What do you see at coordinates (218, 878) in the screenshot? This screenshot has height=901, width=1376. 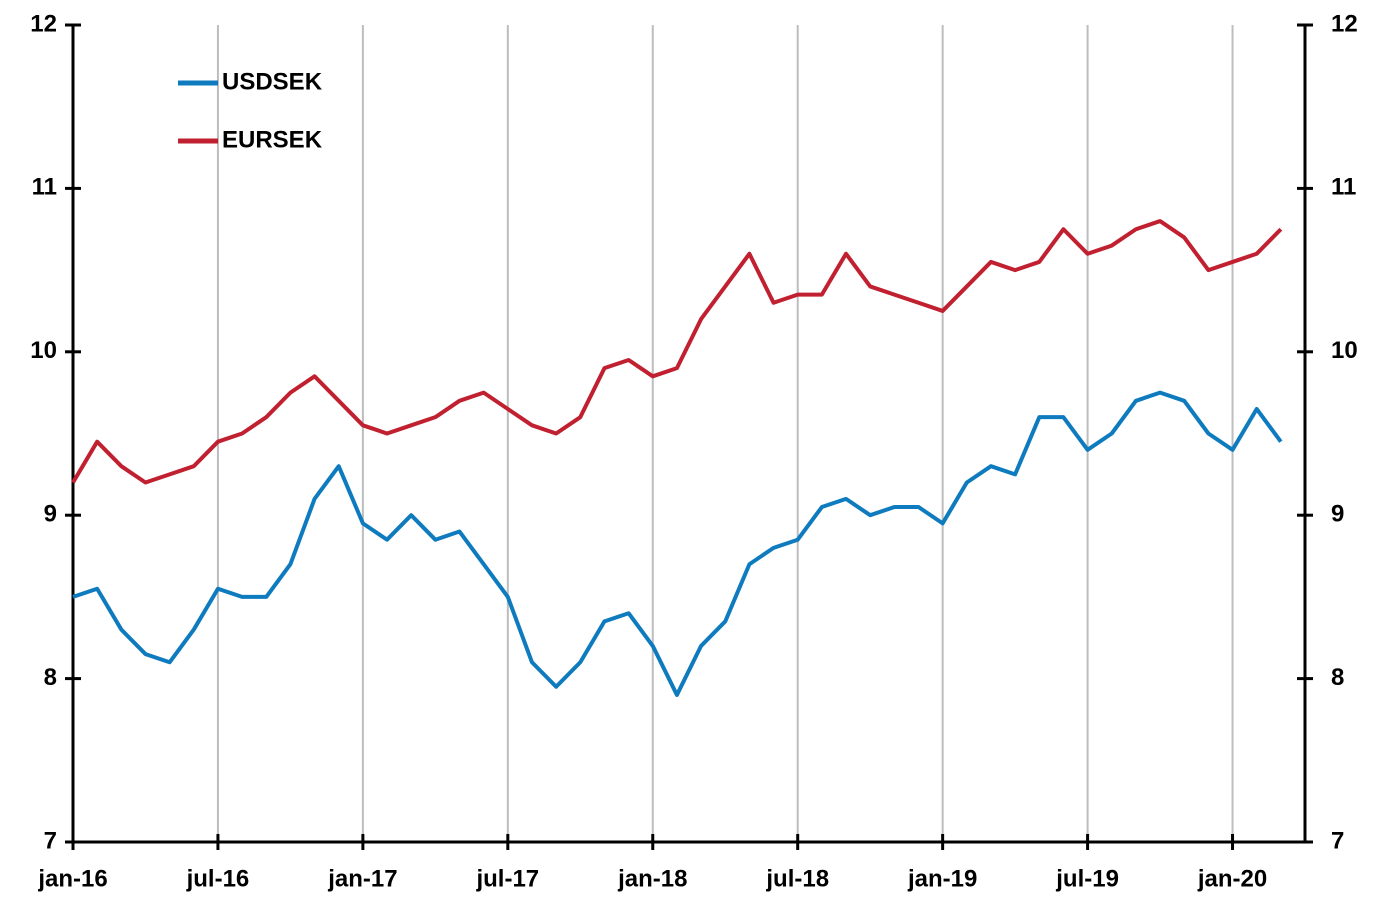 I see `x-tick-label: jul-16` at bounding box center [218, 878].